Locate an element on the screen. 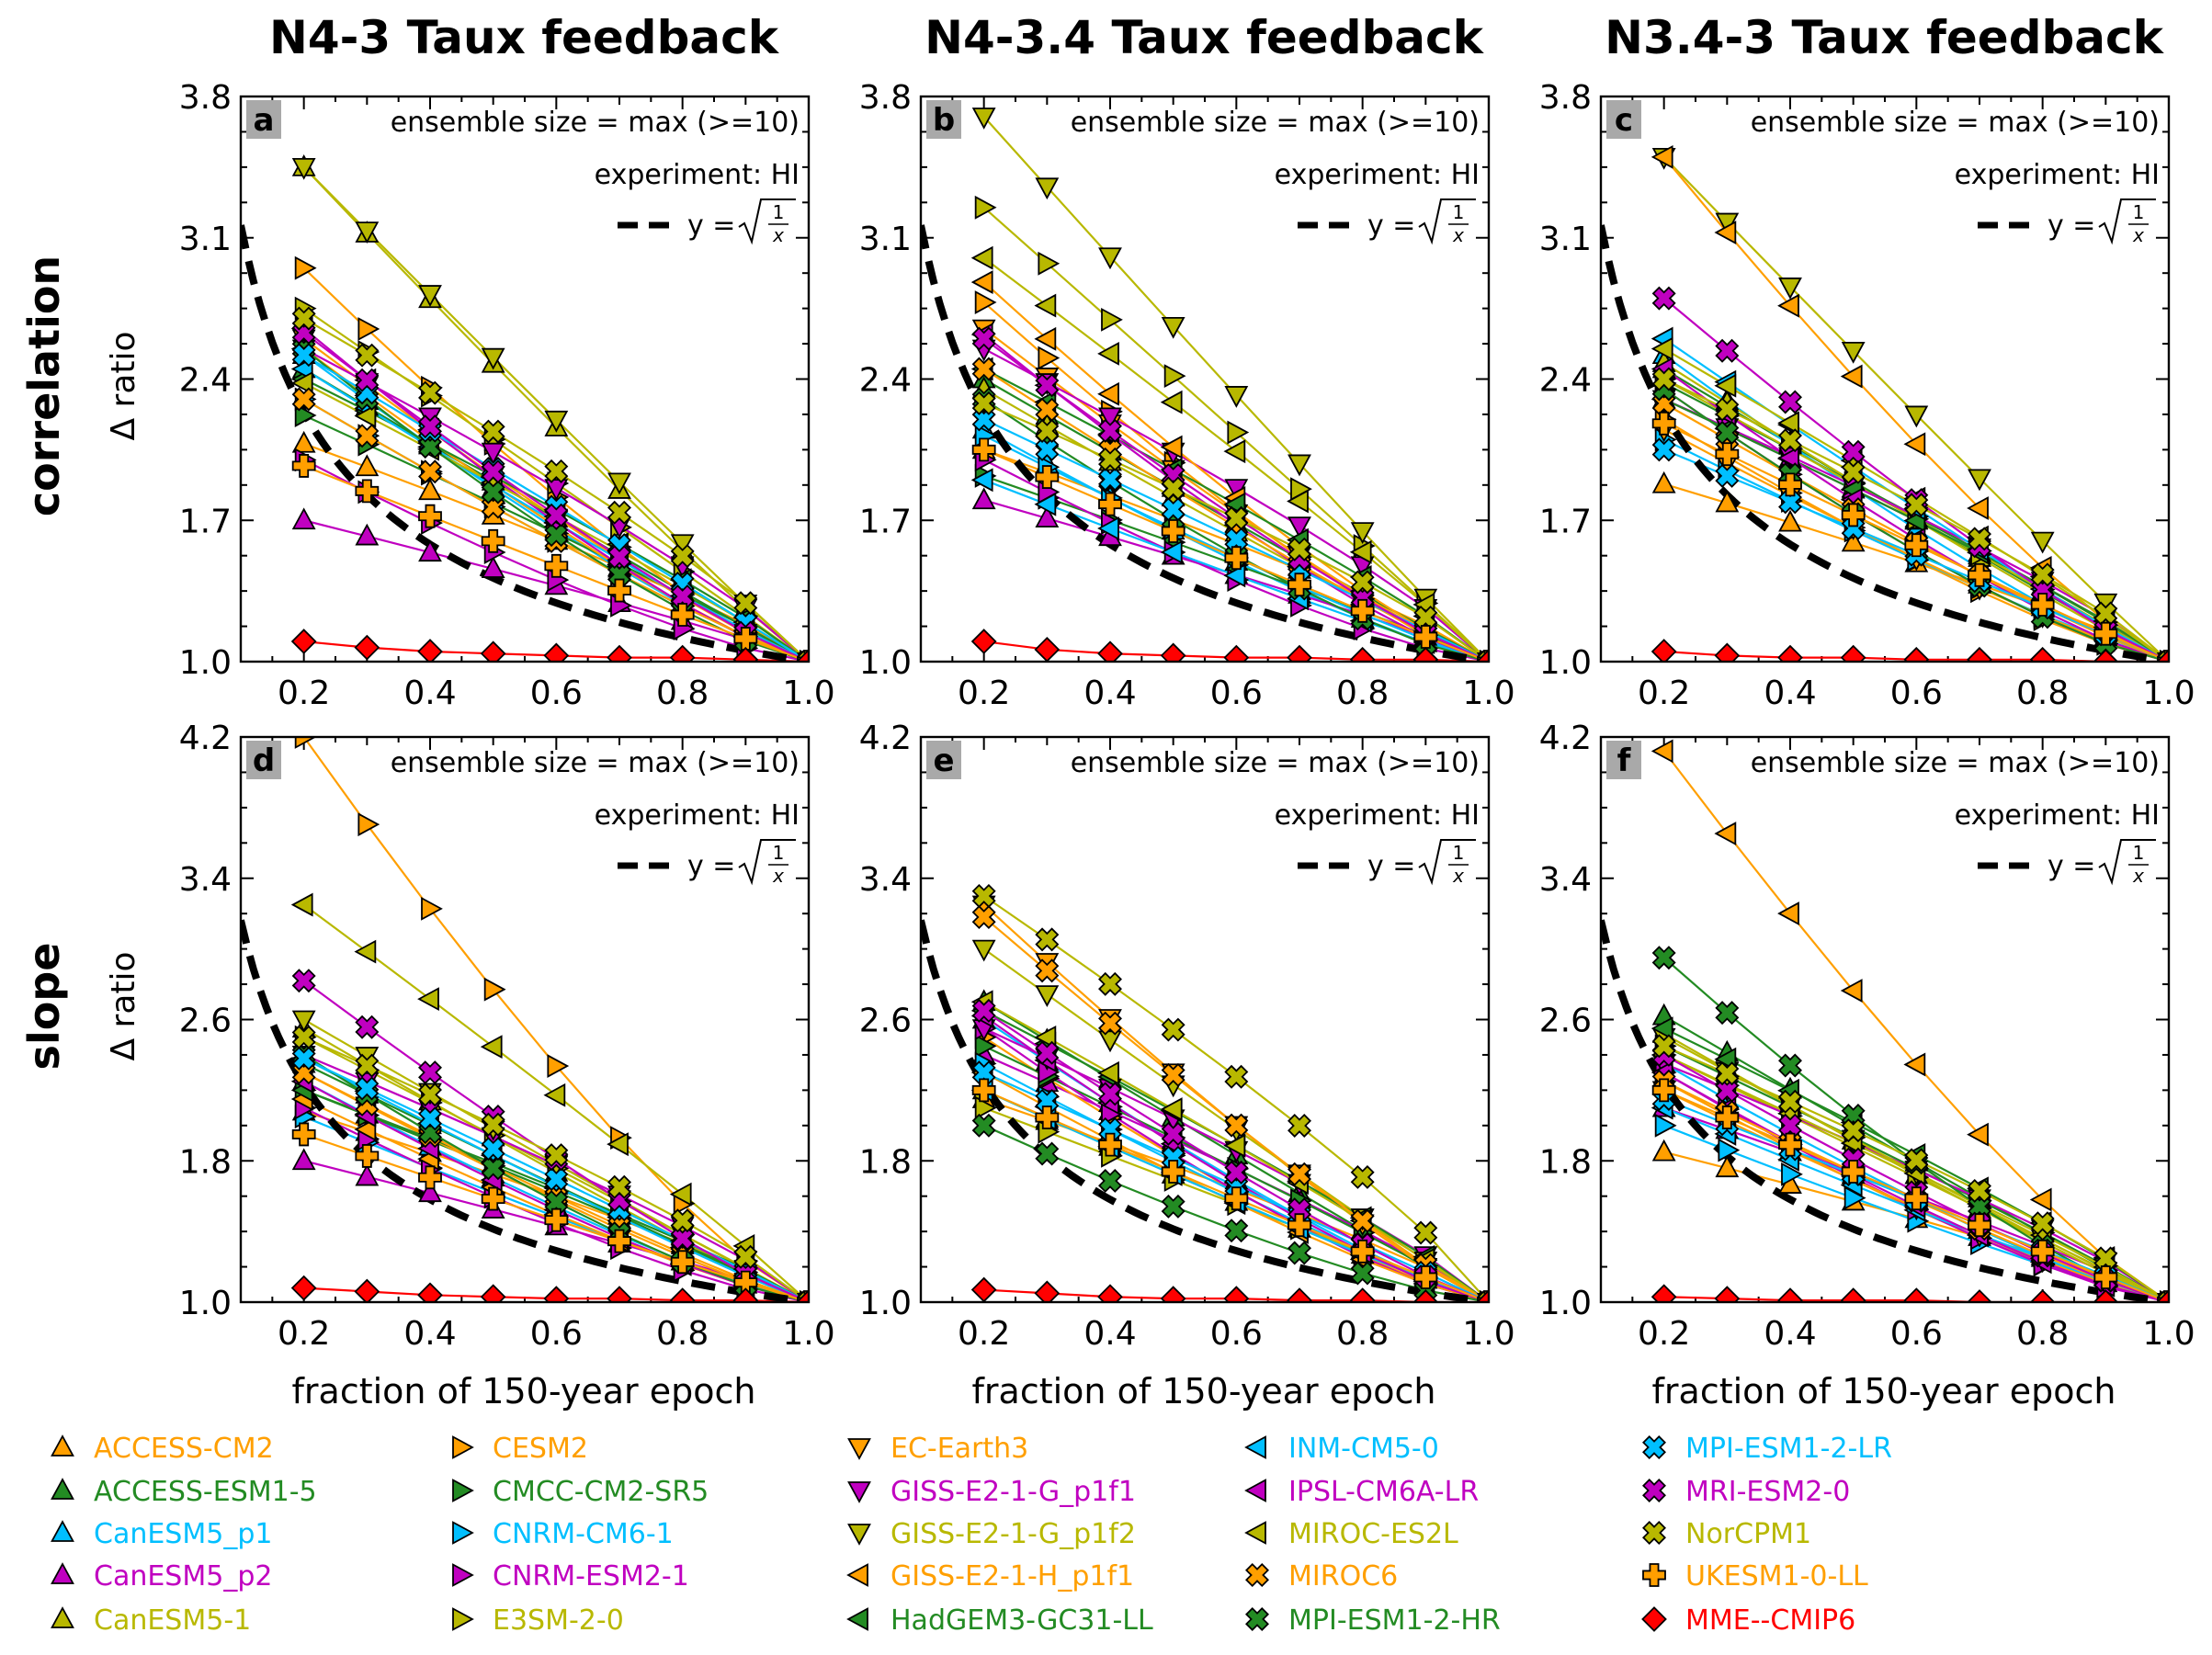 The width and height of the screenshot is (2212, 1655). legend-item-cnrm-cm6-1: CNRM-CM6-1 is located at coordinates (563, 1534).